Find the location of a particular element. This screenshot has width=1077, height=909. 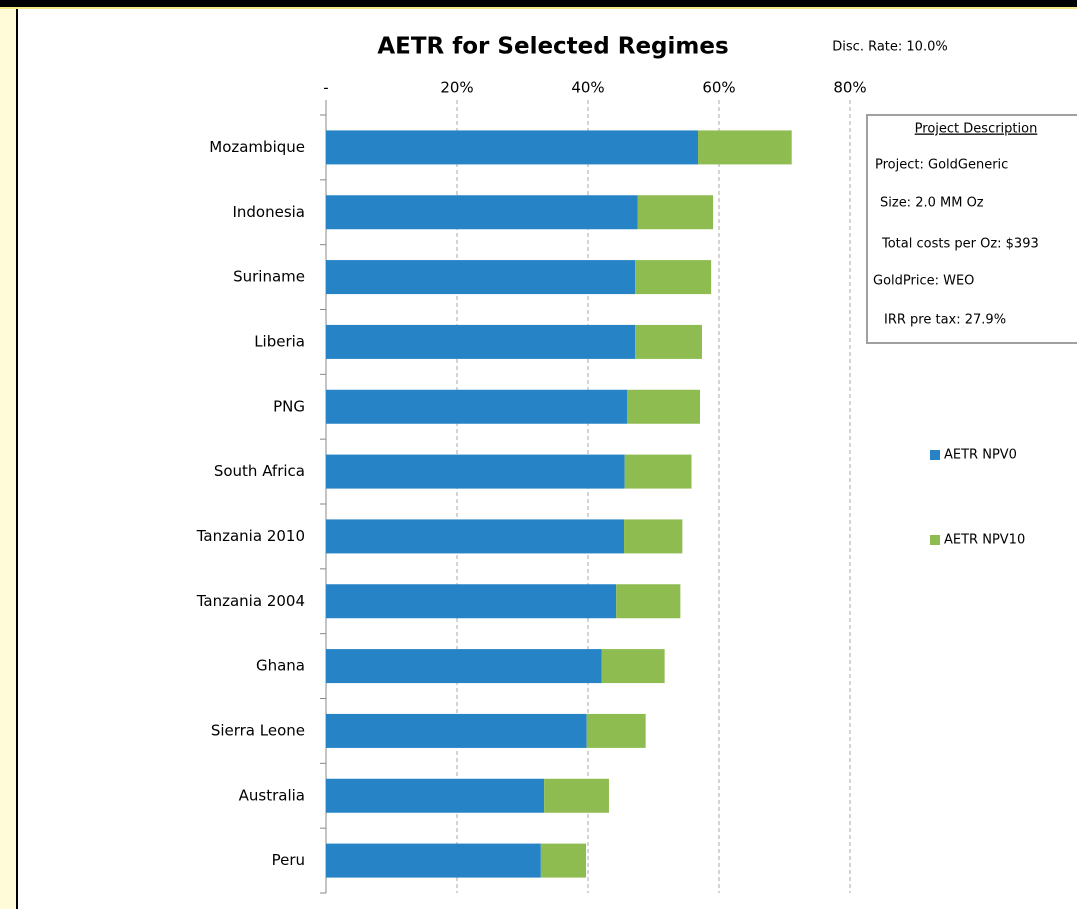

y-tick-label: Suriname is located at coordinates (269, 277).